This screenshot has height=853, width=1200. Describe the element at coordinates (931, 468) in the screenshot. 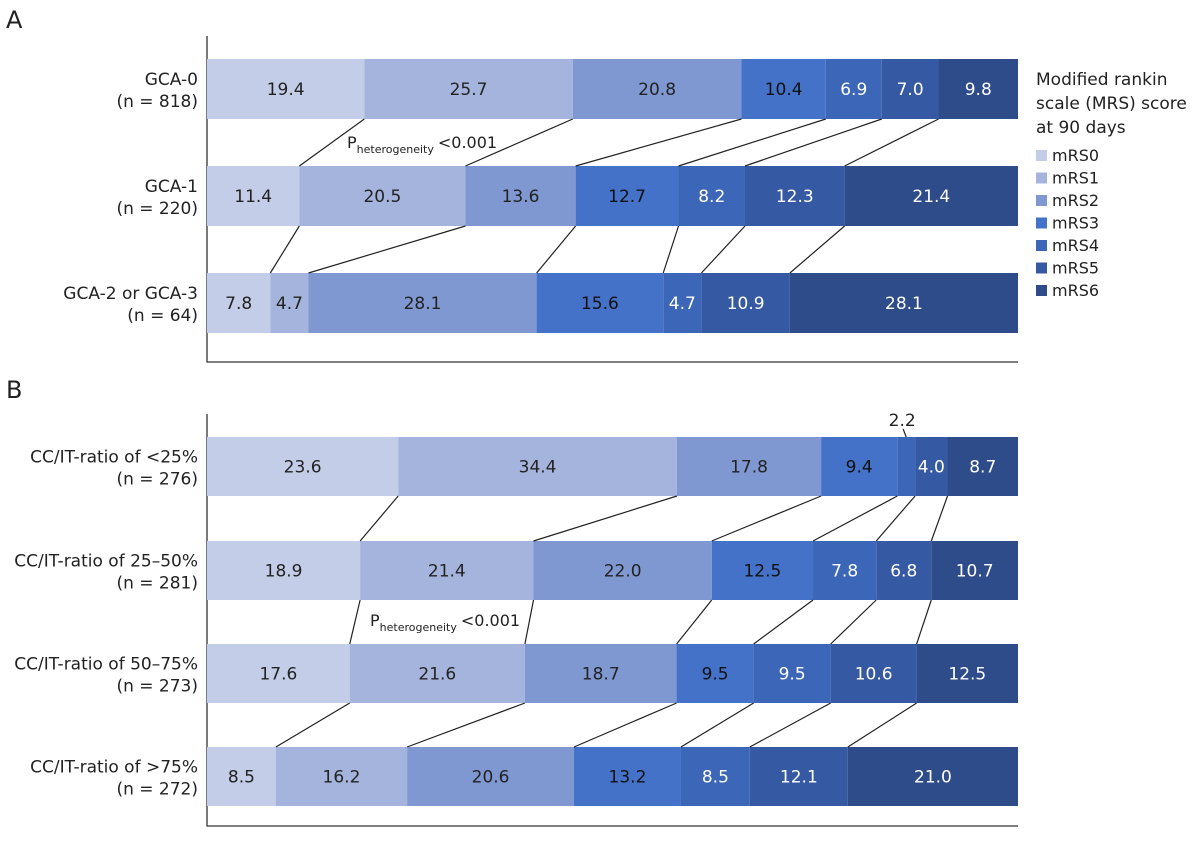

I see `segment-value-label: 4.0` at that location.